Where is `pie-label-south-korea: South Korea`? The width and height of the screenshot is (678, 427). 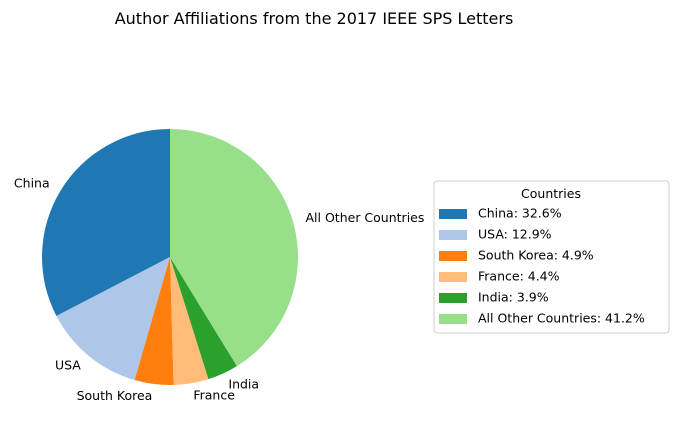 pie-label-south-korea: South Korea is located at coordinates (115, 395).